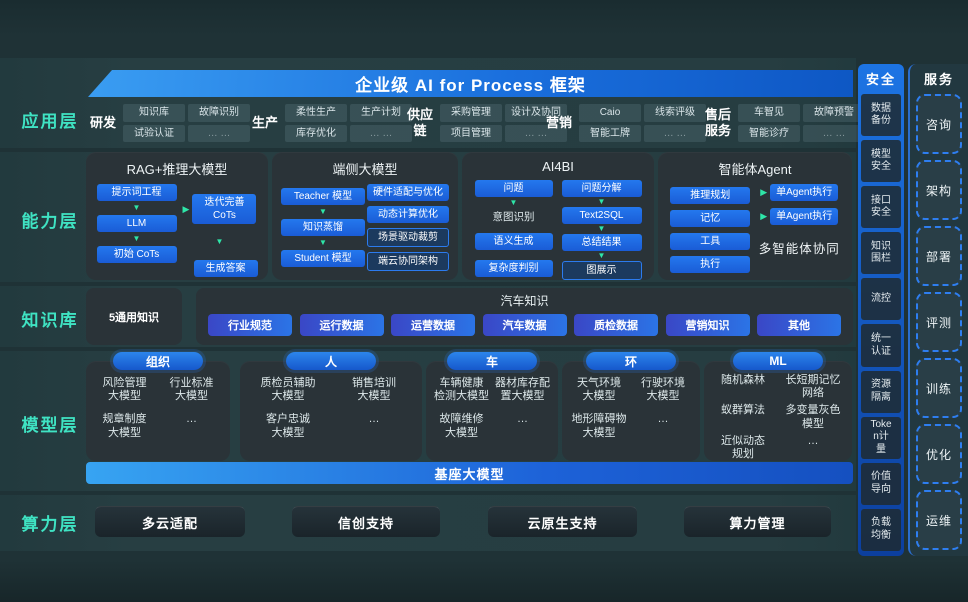  Describe the element at coordinates (136, 254) in the screenshot. I see `flow-chip: 初始 CoTs` at that location.